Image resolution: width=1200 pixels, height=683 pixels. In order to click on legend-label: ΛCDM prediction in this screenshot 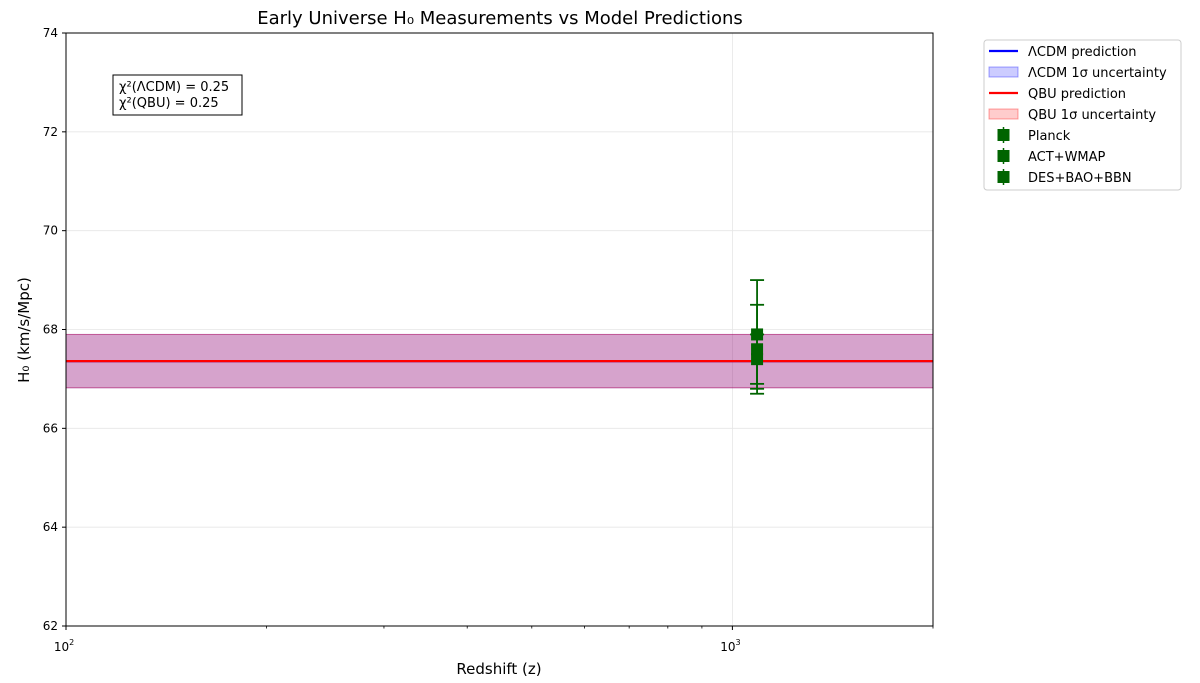, I will do `click(1082, 52)`.